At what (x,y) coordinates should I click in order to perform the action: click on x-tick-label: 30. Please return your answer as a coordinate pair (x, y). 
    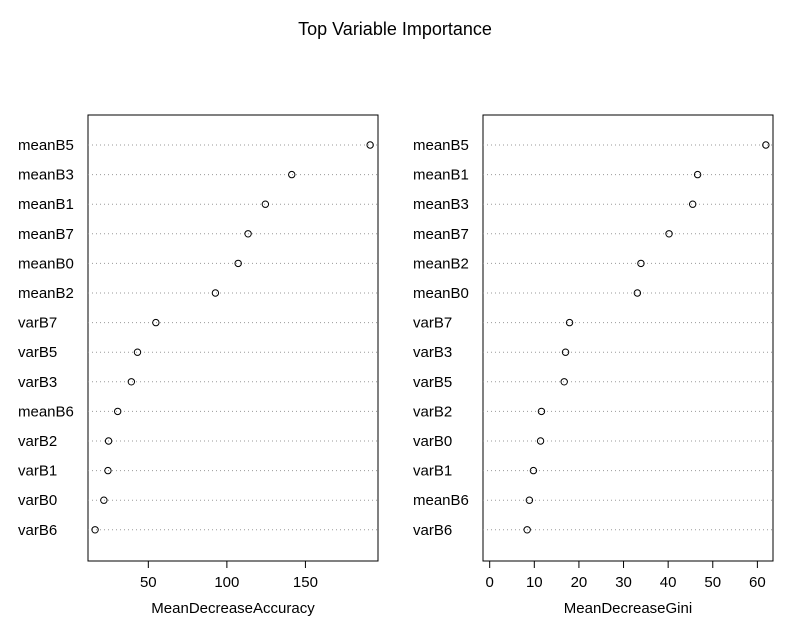
    Looking at the image, I should click on (623, 582).